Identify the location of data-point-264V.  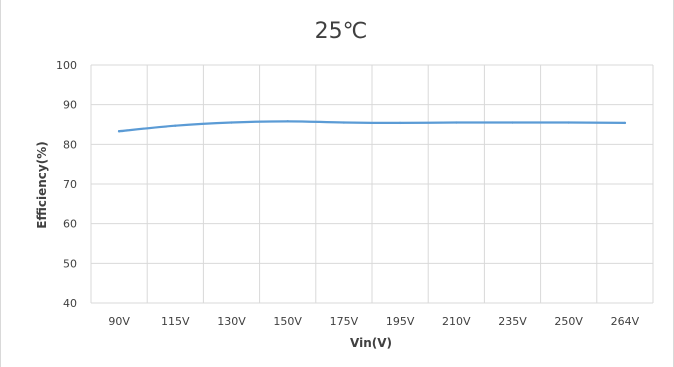
(625, 123).